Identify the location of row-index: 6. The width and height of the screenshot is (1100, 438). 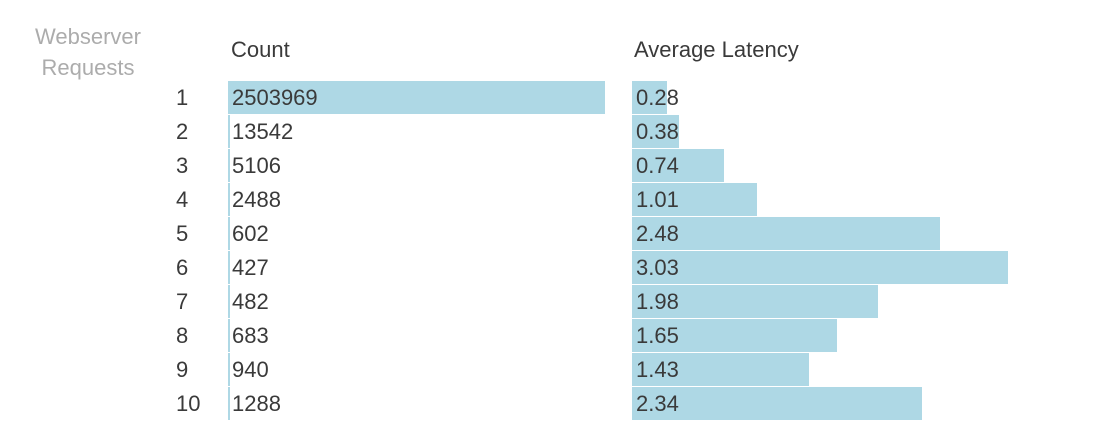
(182, 267).